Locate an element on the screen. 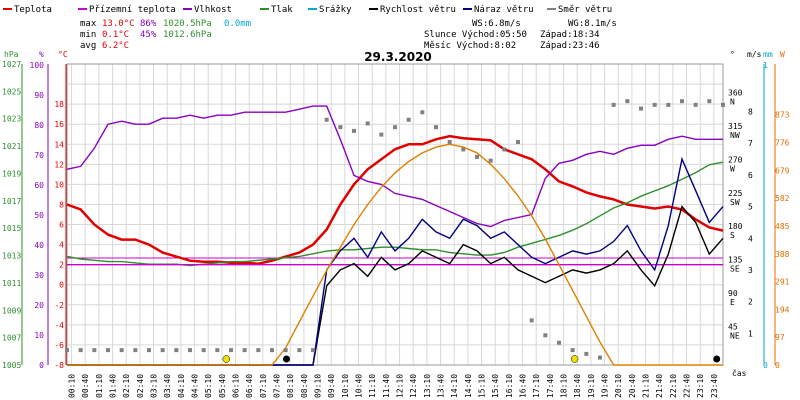  legend-item-vlhkost: Vlhkost is located at coordinates (207, 10).